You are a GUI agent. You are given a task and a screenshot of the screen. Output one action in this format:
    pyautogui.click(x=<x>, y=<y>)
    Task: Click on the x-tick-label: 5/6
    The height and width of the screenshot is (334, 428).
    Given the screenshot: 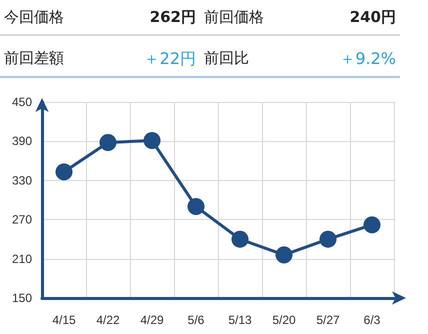 What is the action you would take?
    pyautogui.click(x=196, y=320)
    